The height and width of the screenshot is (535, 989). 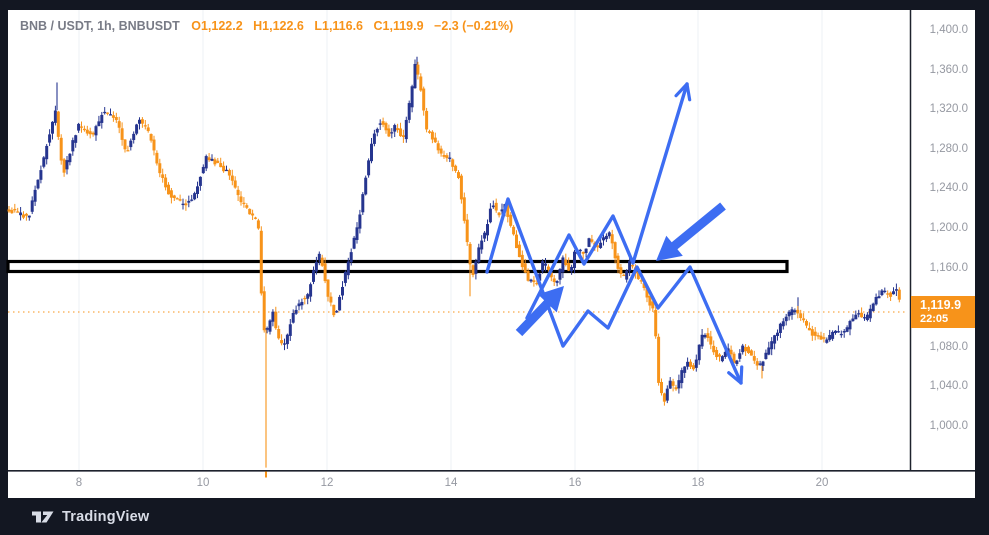 I want to click on time-axis-label: 12, so click(x=327, y=483).